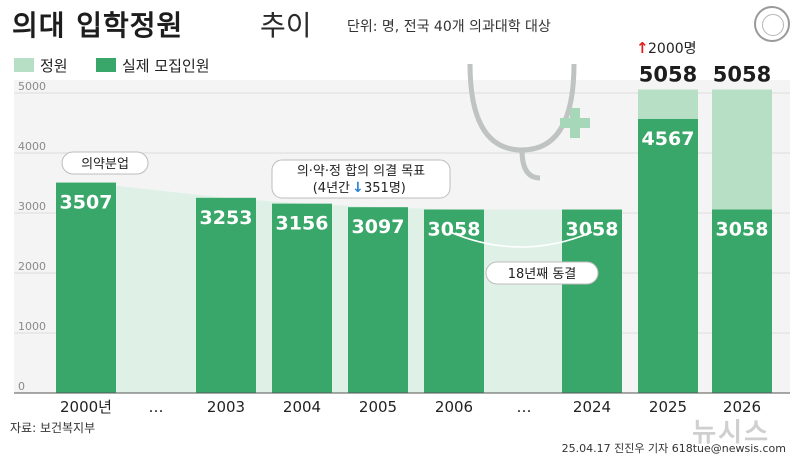 The width and height of the screenshot is (800, 462). I want to click on actual-value-label: 3097, so click(378, 227).